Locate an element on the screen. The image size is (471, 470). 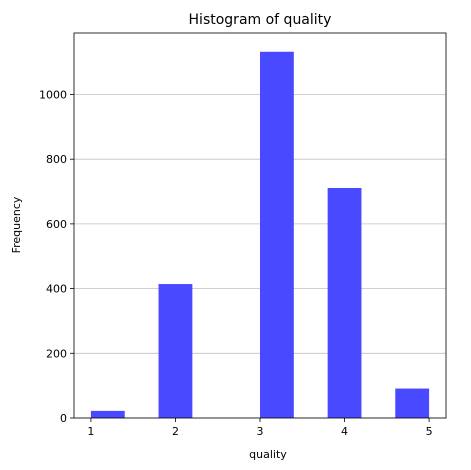
x-axis-label: quality is located at coordinates (268, 454).